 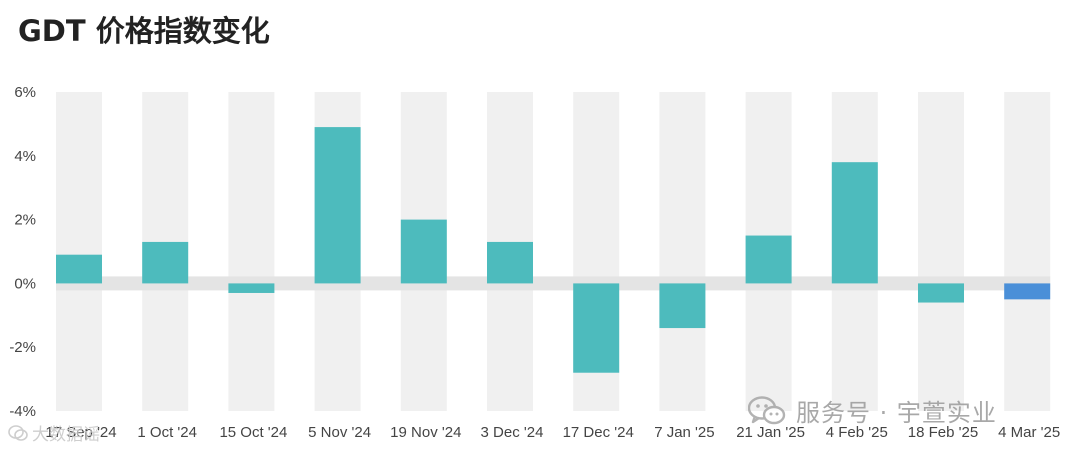 What do you see at coordinates (18, 432) in the screenshot?
I see `wechat-small-icon` at bounding box center [18, 432].